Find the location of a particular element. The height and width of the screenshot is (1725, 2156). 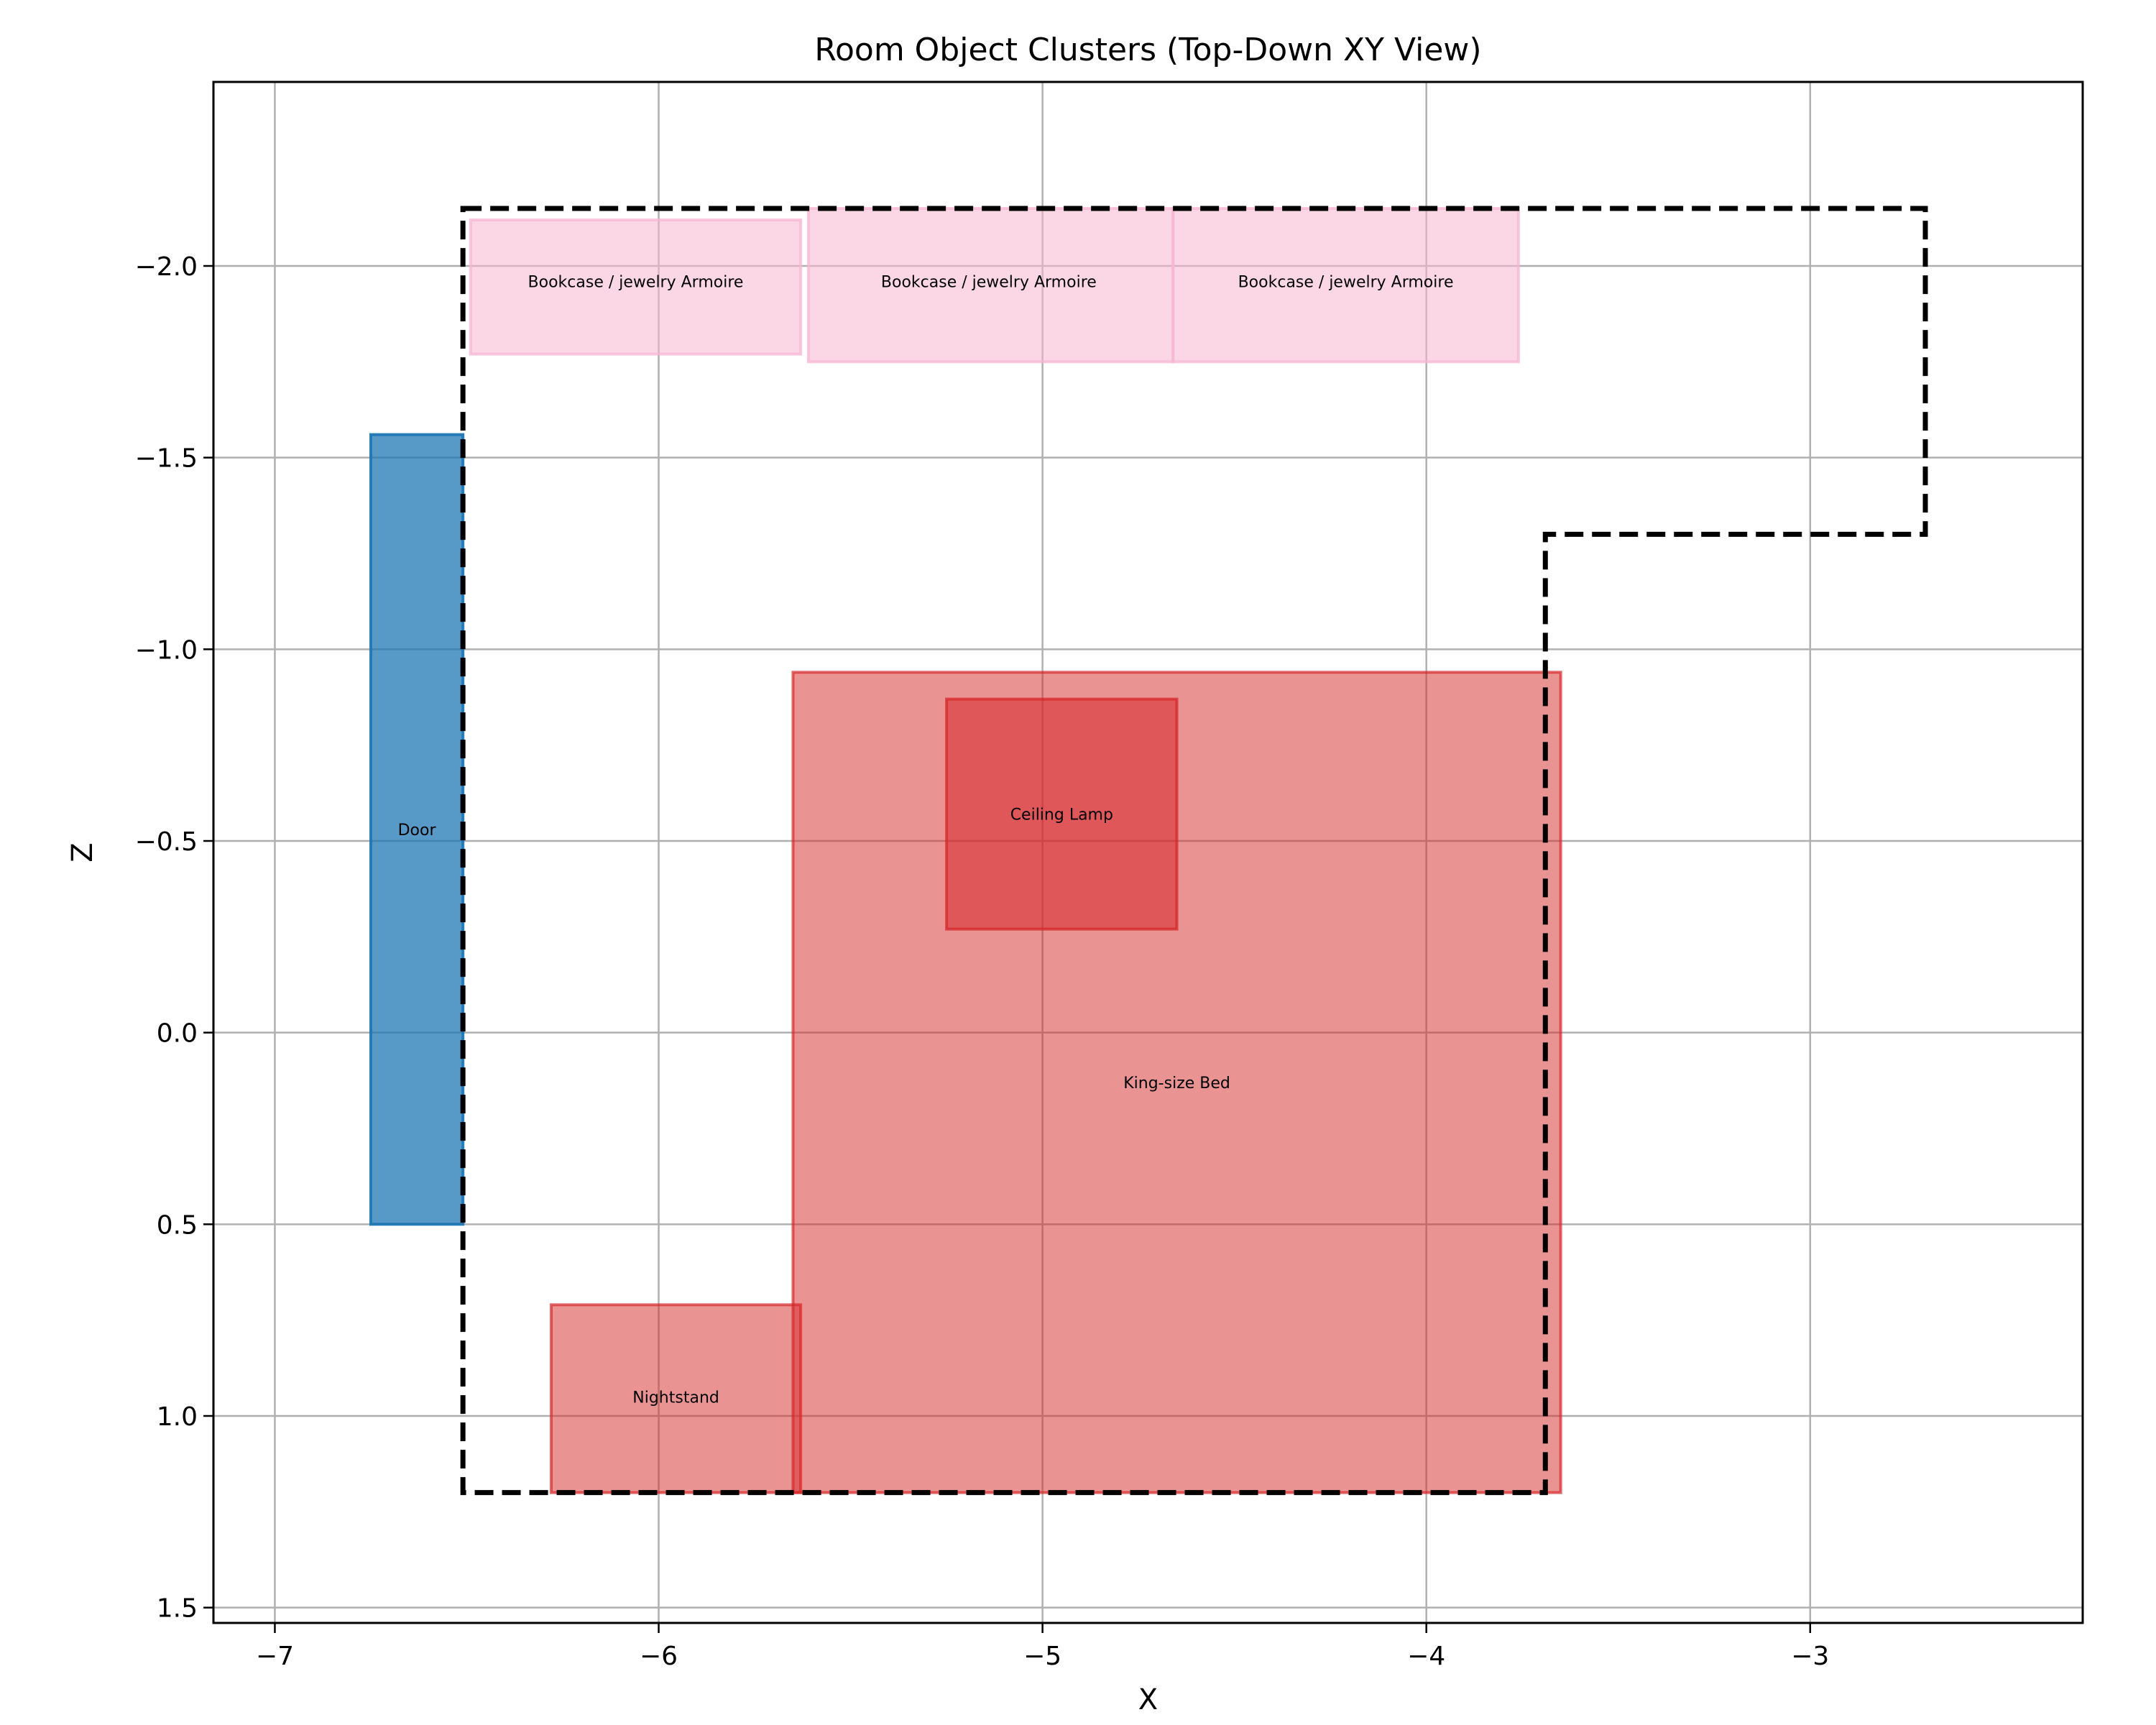

object-label: Nightstand is located at coordinates (675, 1398).